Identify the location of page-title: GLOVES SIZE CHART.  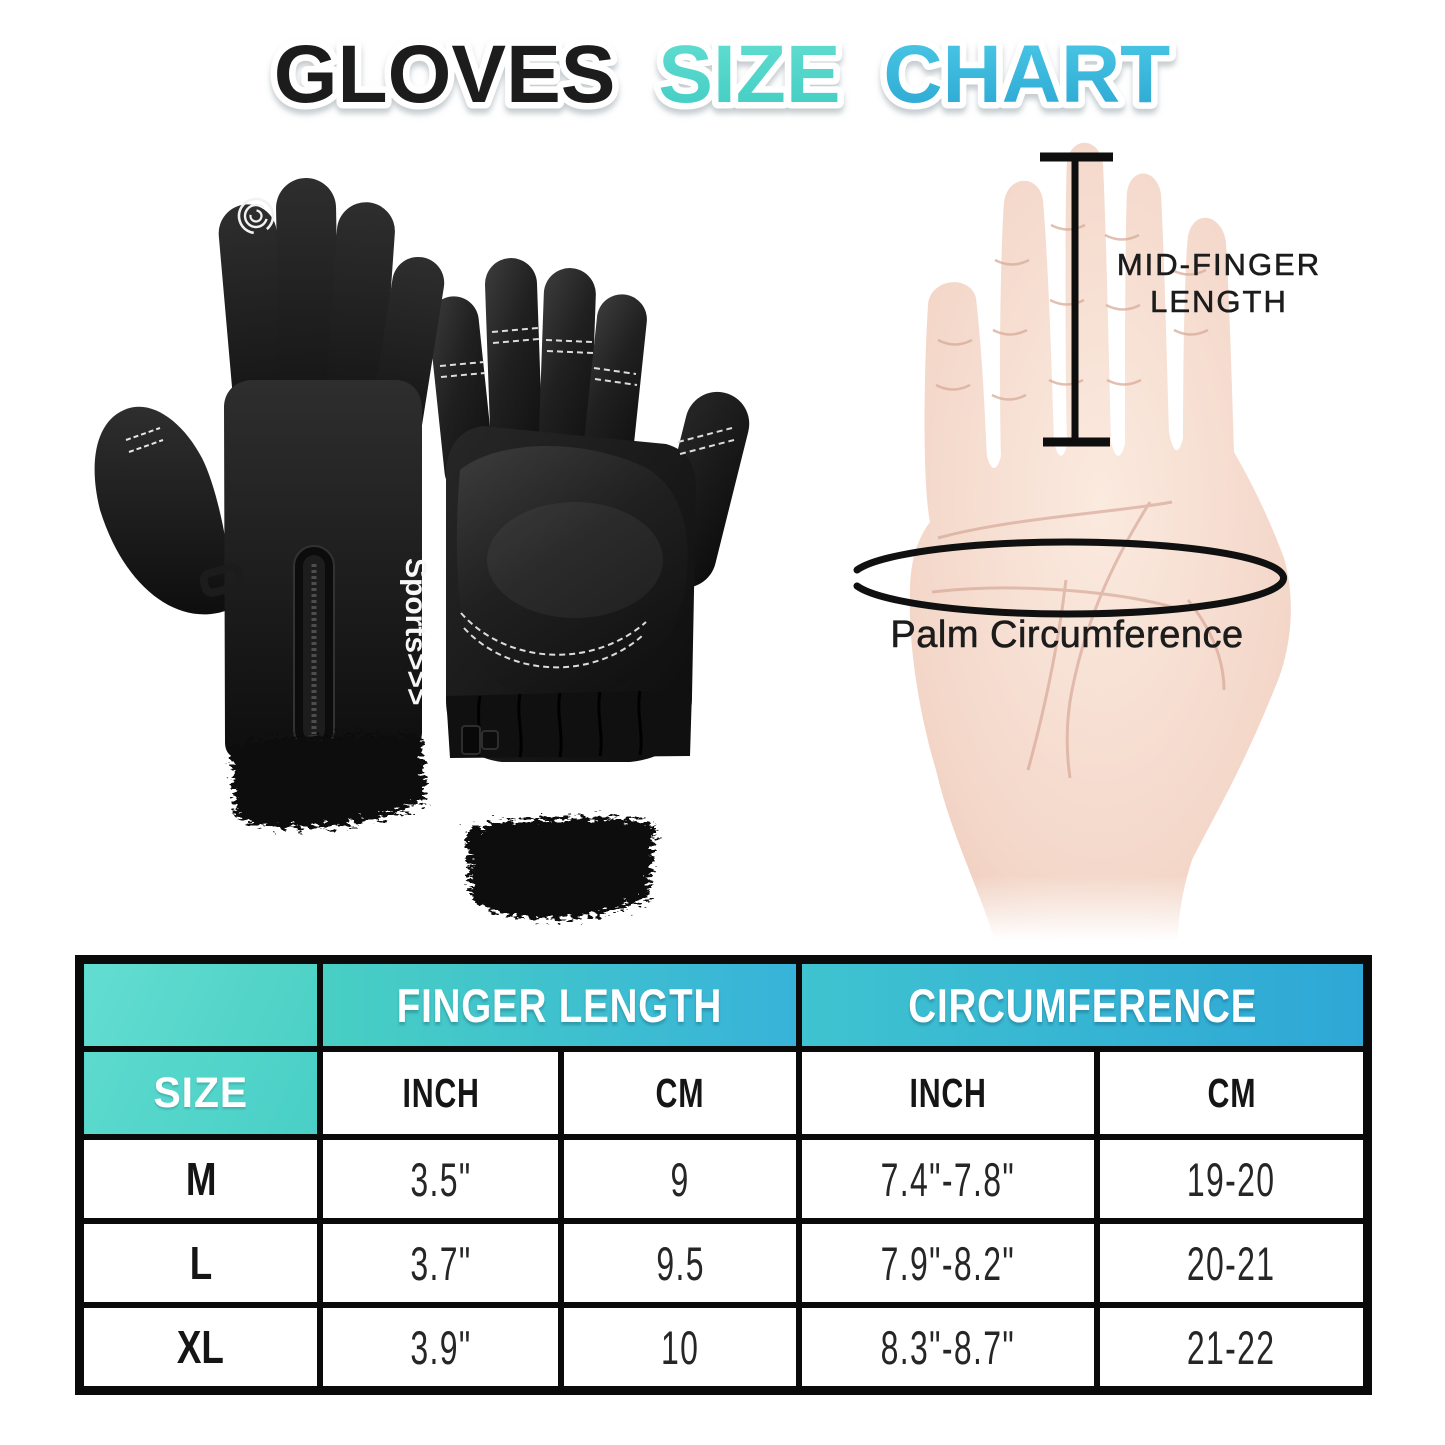
(722, 75).